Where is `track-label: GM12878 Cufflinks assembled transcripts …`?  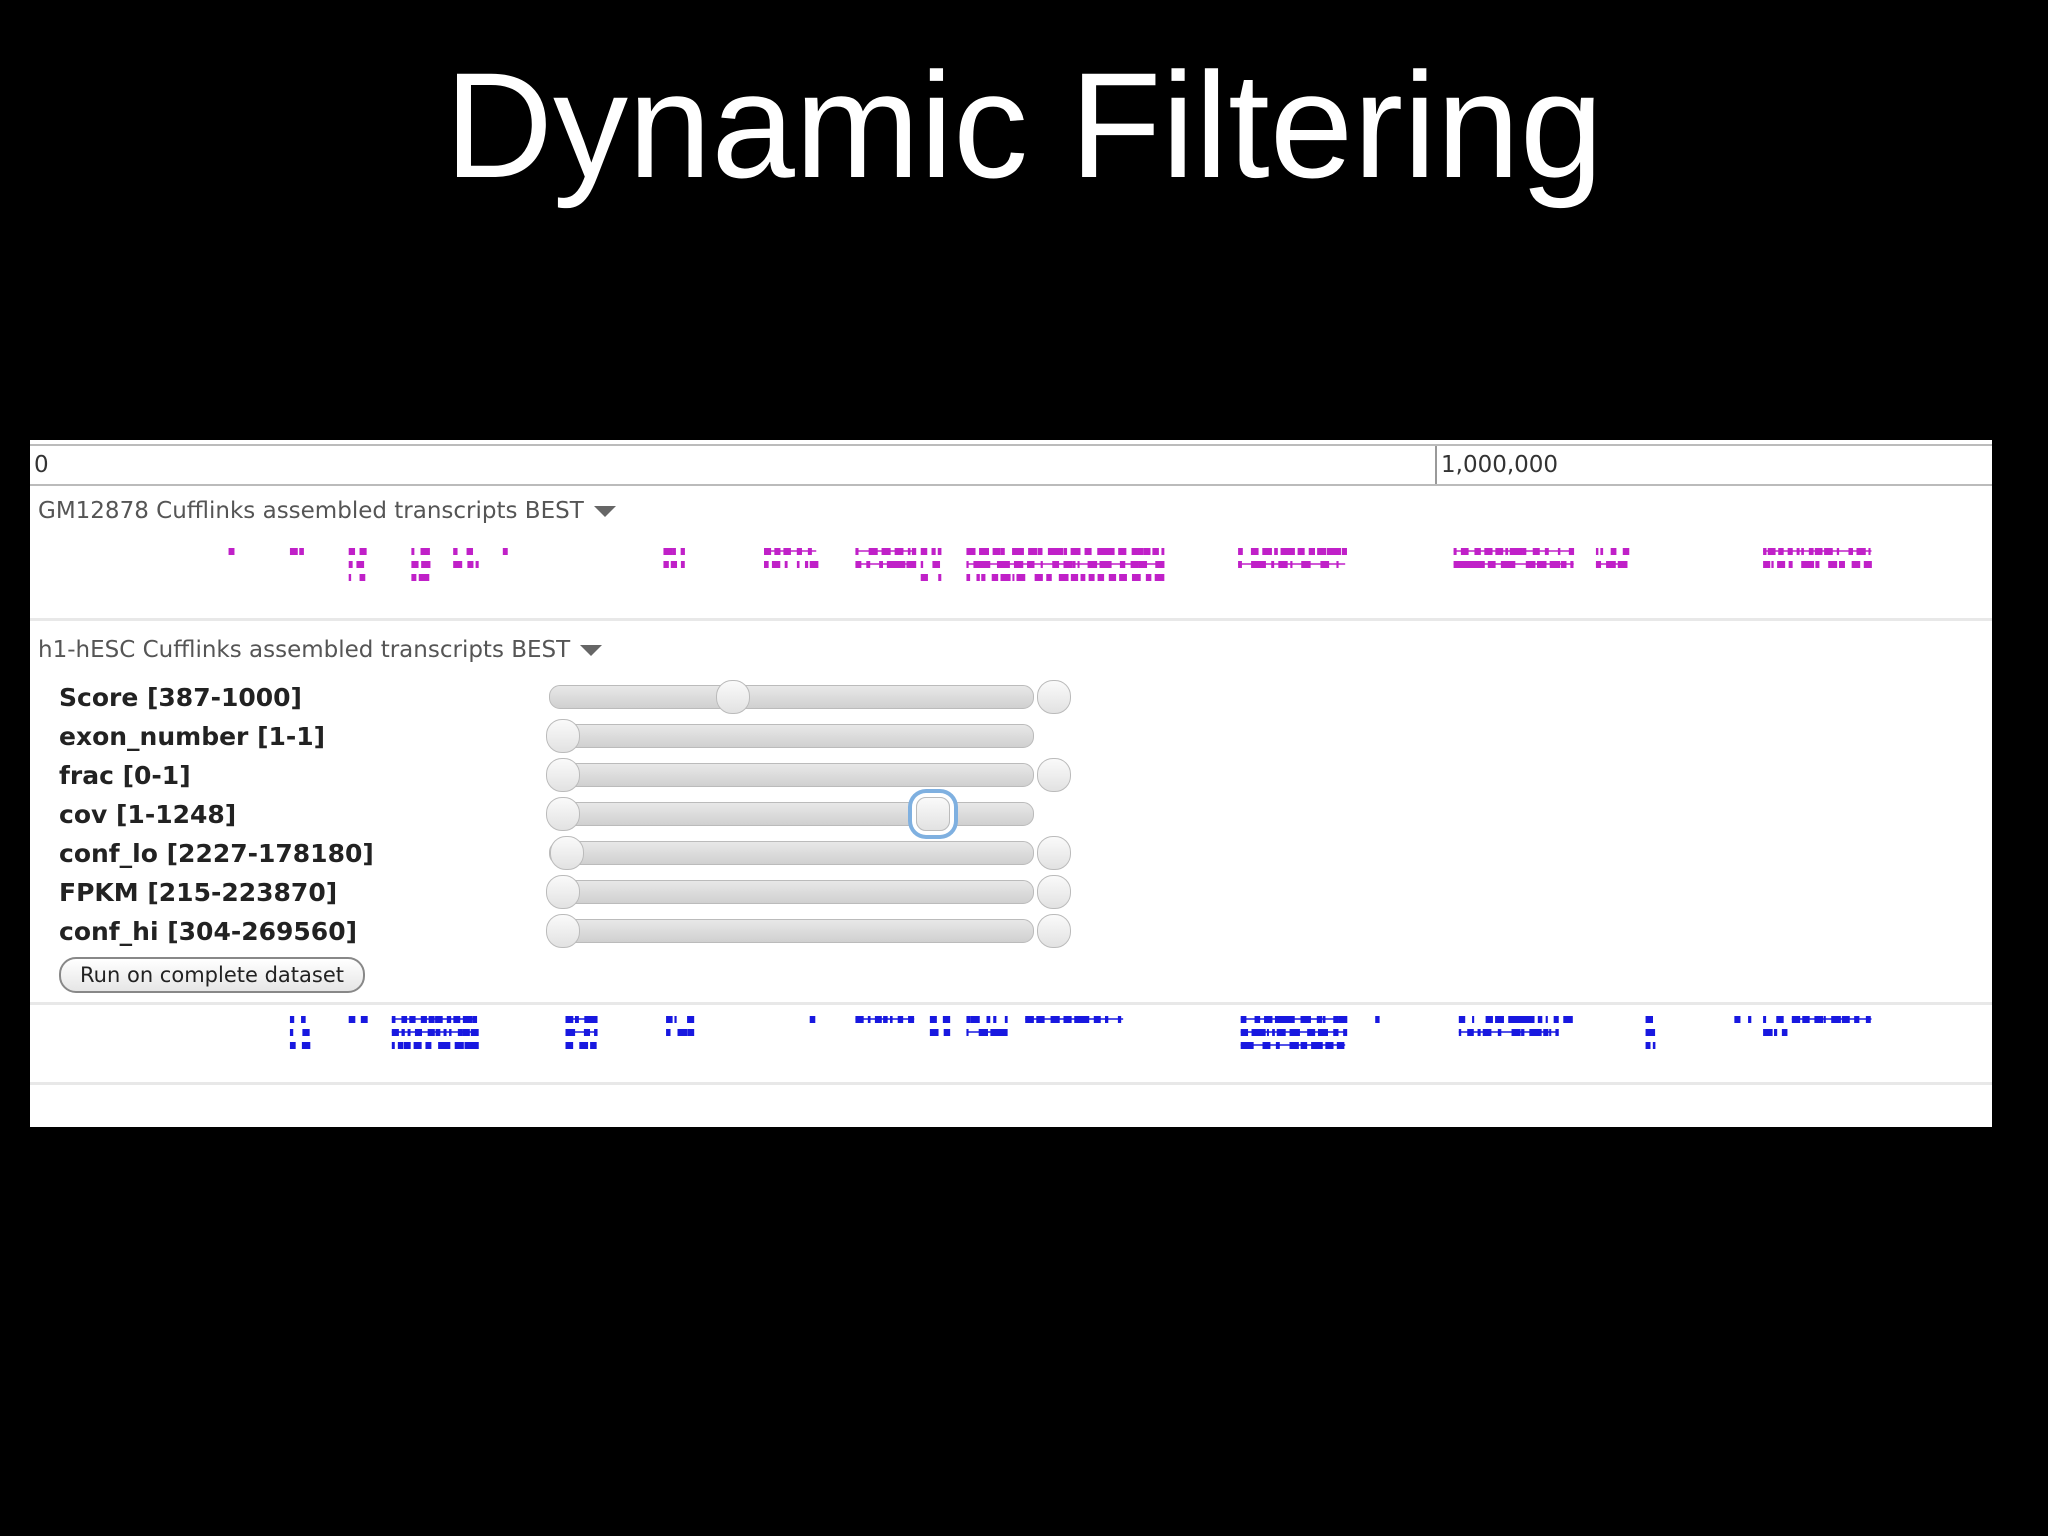
track-label: GM12878 Cufflinks assembled transcripts … is located at coordinates (327, 511).